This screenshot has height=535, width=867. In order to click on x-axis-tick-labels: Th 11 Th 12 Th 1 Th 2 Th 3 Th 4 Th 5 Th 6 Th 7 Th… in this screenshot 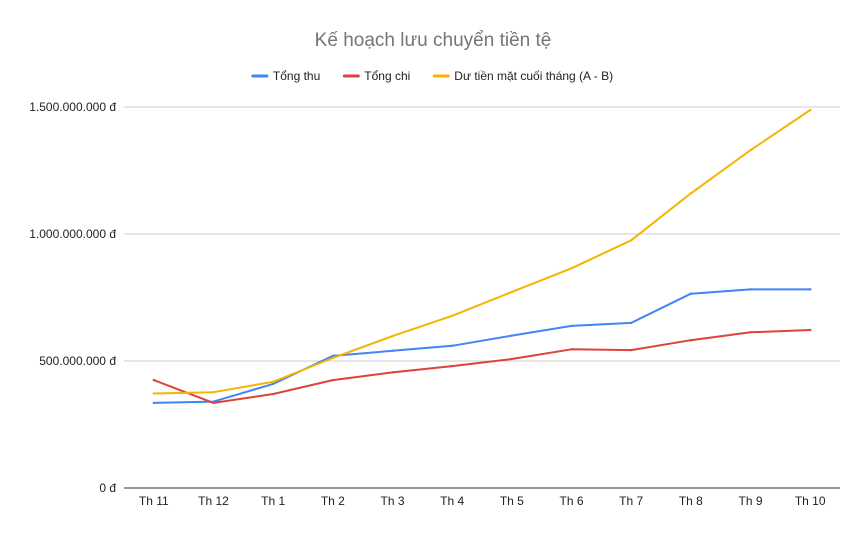, I will do `click(482, 501)`.